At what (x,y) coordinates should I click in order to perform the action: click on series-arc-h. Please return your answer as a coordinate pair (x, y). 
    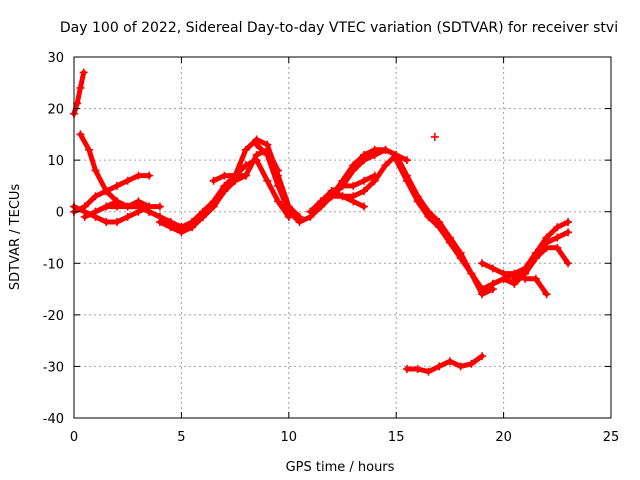
    Looking at the image, I should click on (240, 183).